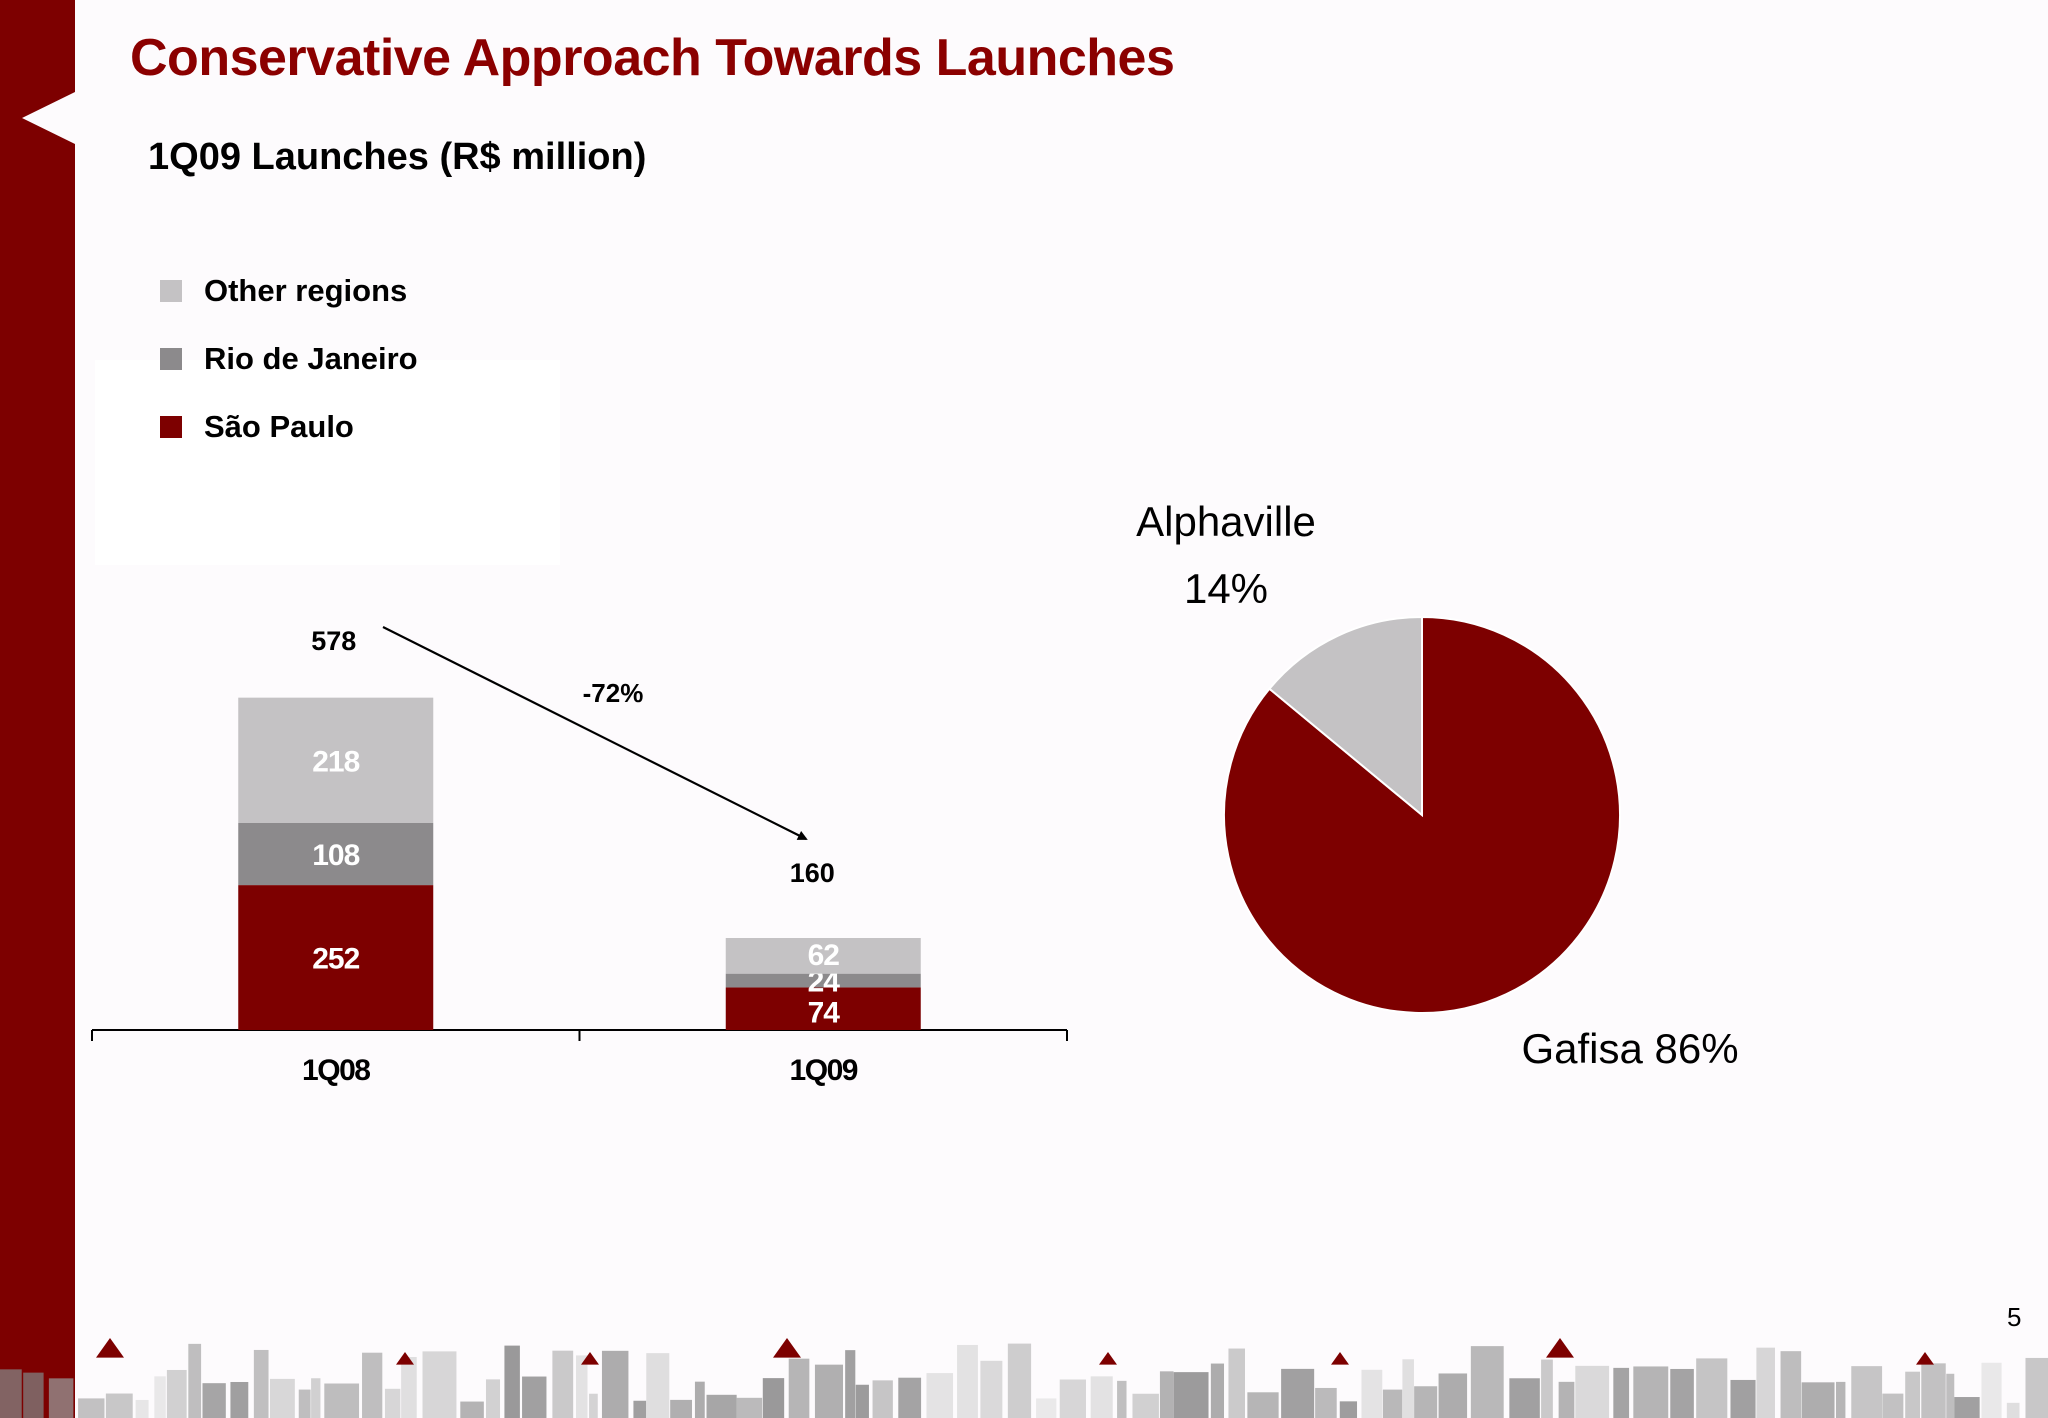 The image size is (2048, 1418). I want to click on legend-item-rio-de-janeiro: Rio de Janeiro, so click(289, 359).